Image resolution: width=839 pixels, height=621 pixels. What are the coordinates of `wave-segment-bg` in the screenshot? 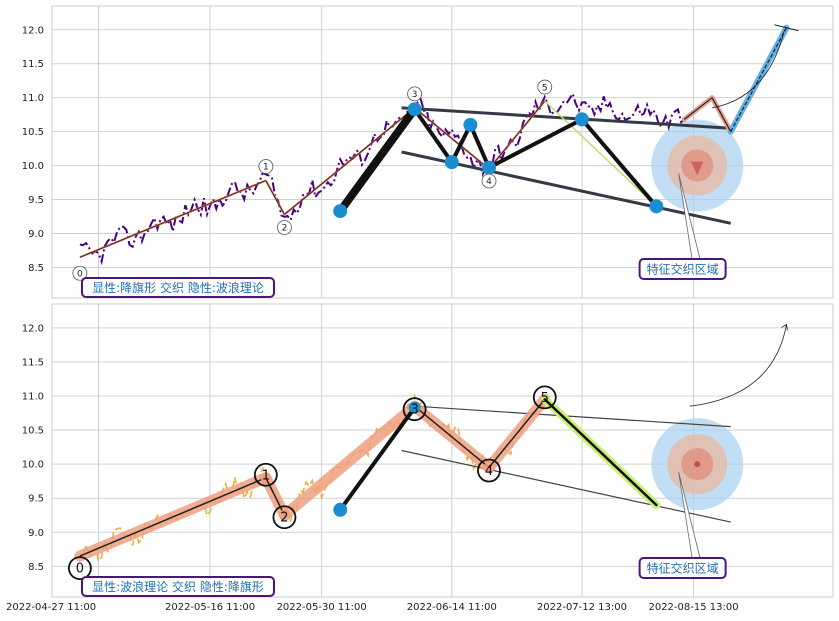 It's located at (349, 460).